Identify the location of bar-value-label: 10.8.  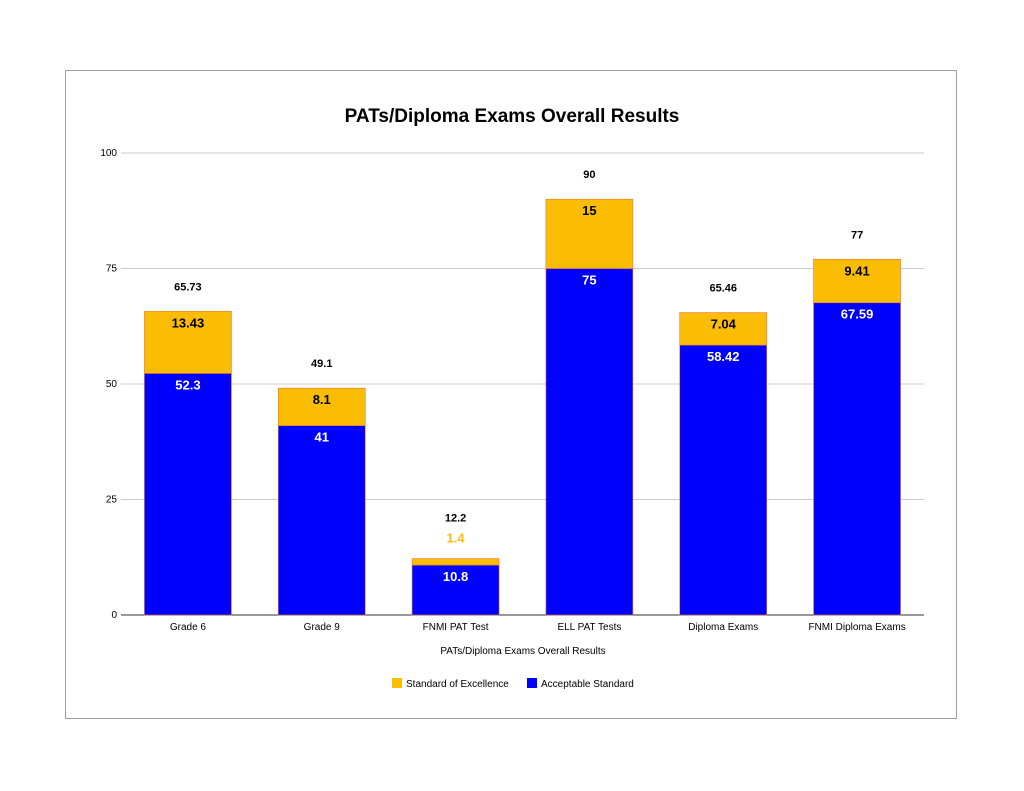
(455, 576).